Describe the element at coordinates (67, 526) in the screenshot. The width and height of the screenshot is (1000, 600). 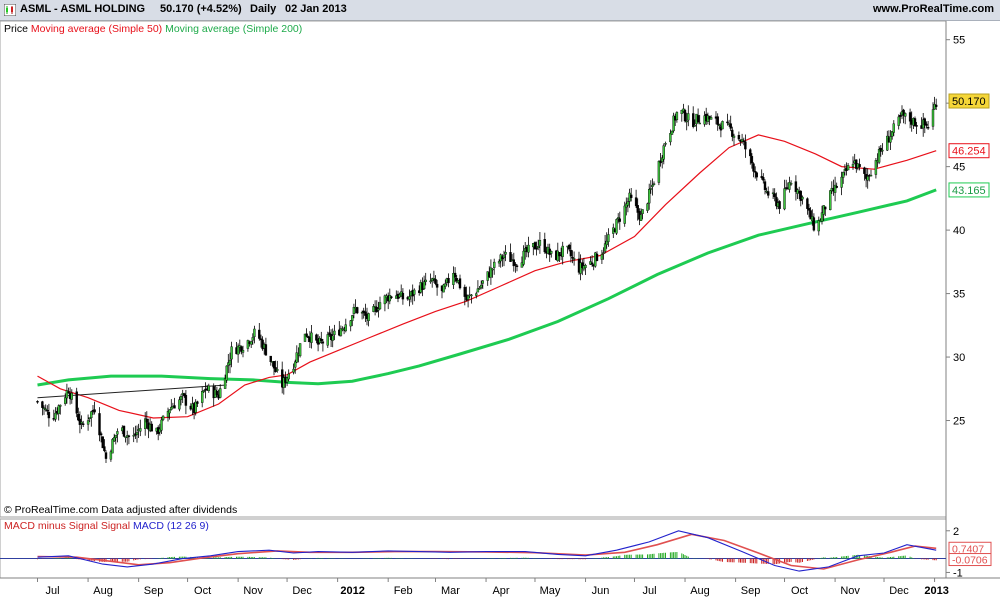
I see `legend-hist: MACD minus Signal Signal` at that location.